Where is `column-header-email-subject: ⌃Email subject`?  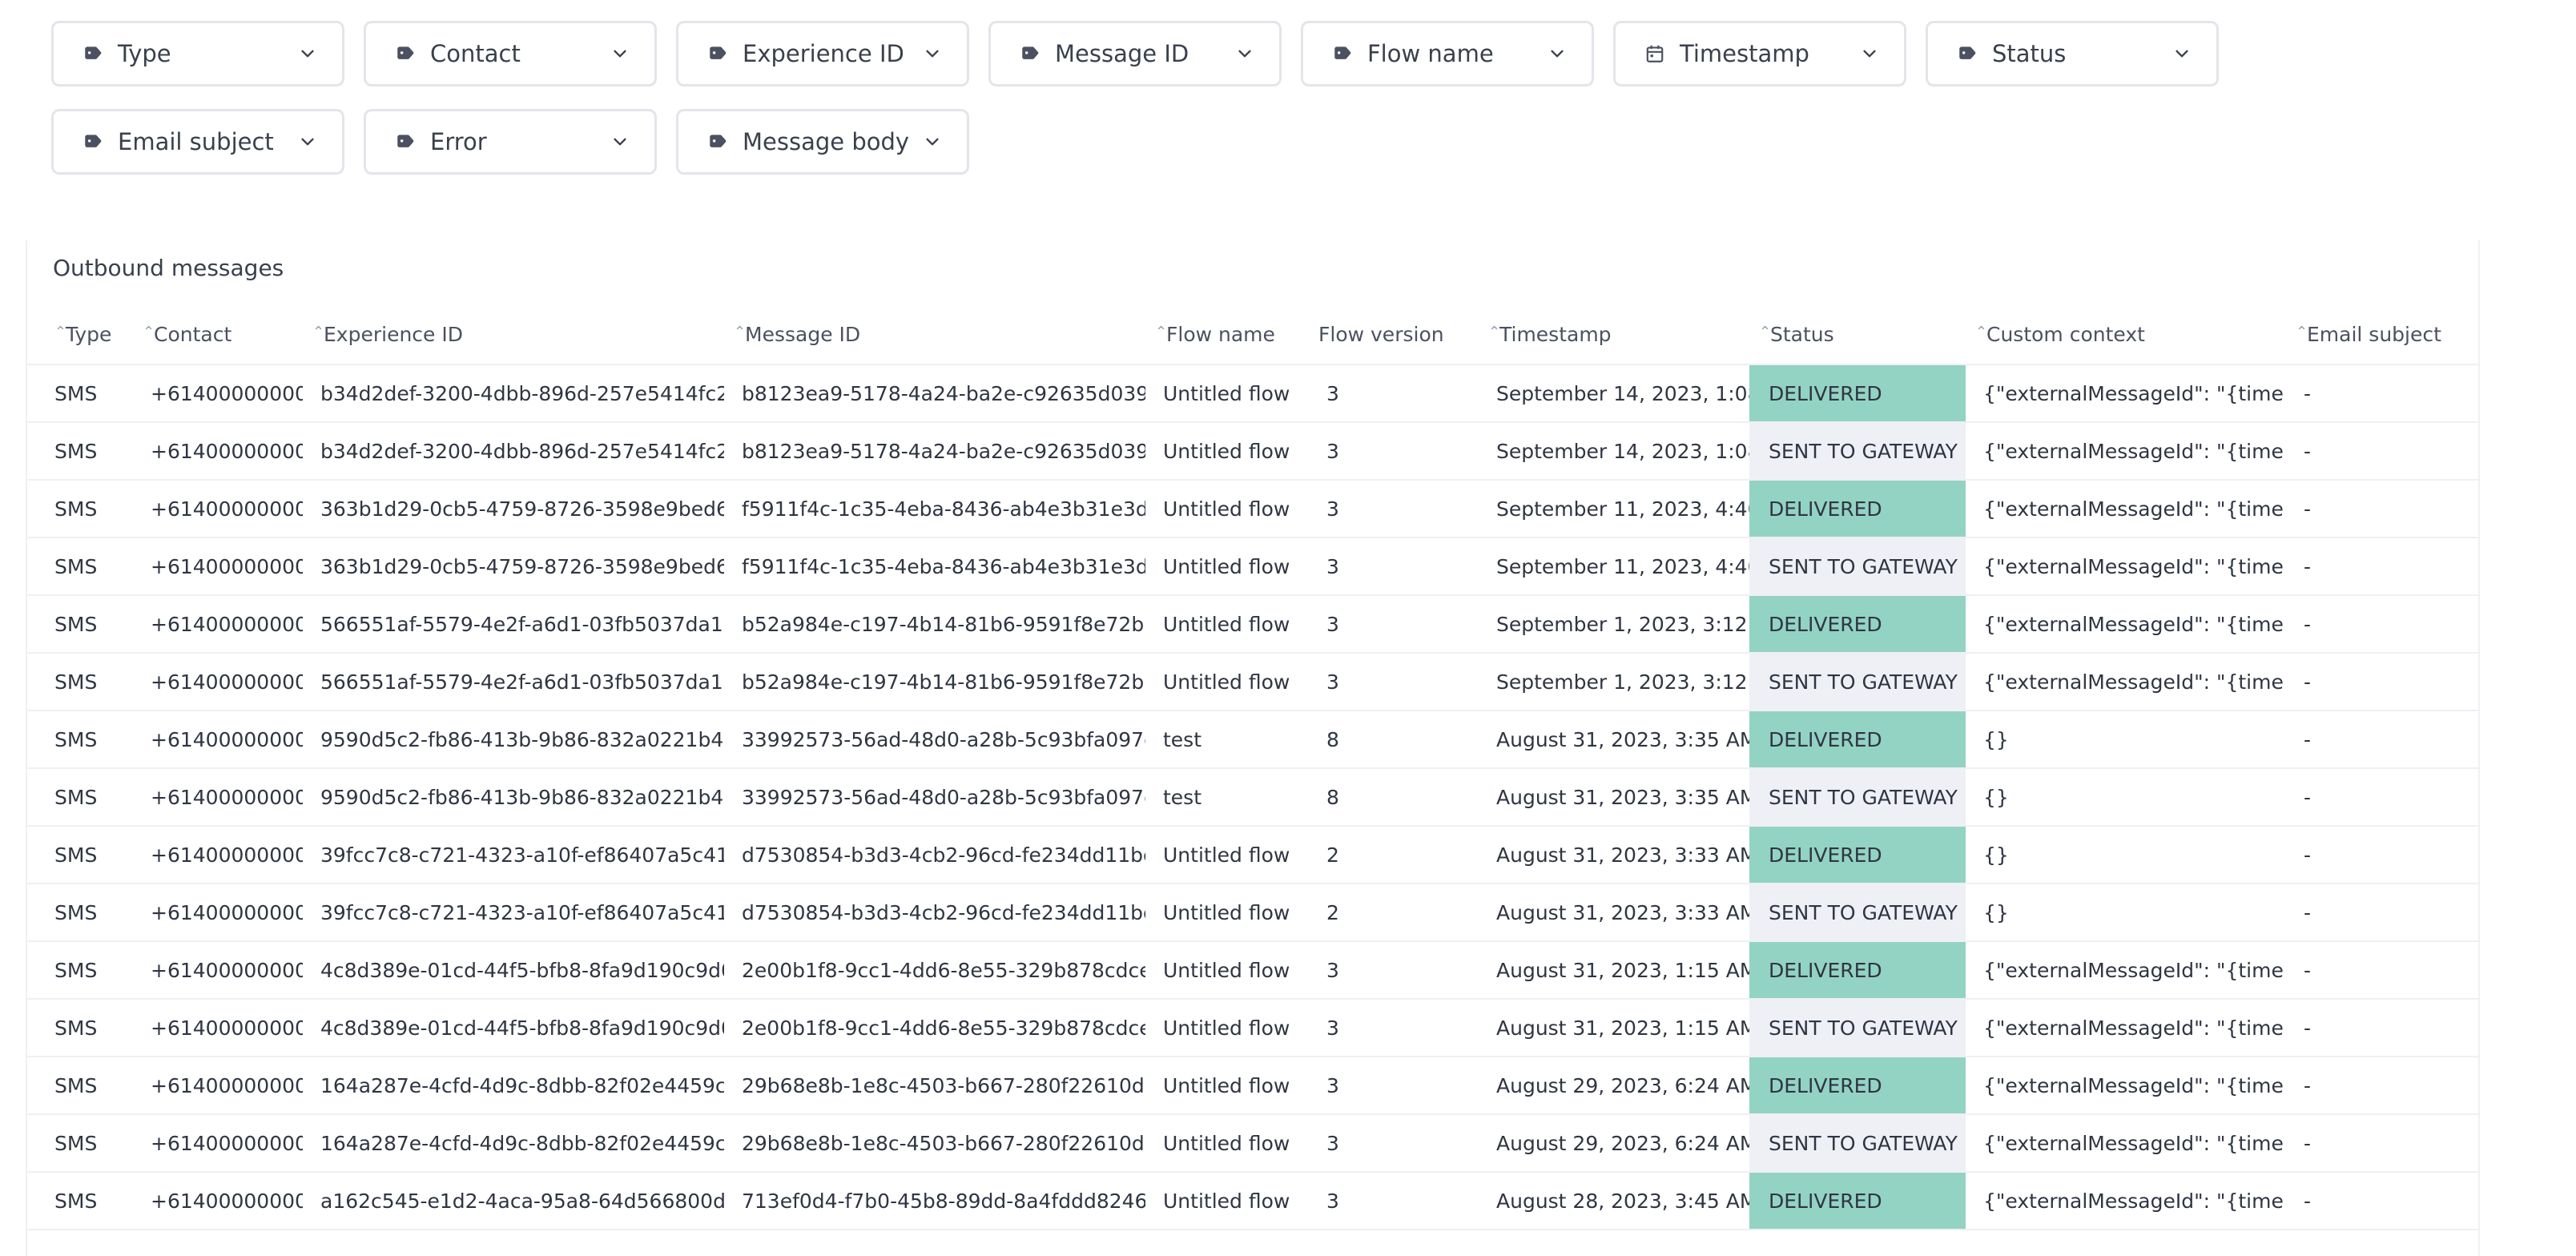 column-header-email-subject: ⌃Email subject is located at coordinates (2382, 334).